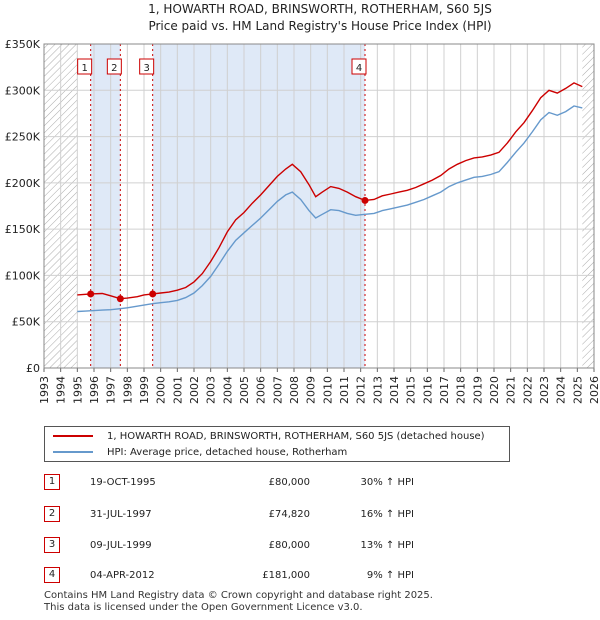  I want to click on transaction-date: 31-JUL-1997, so click(121, 514).